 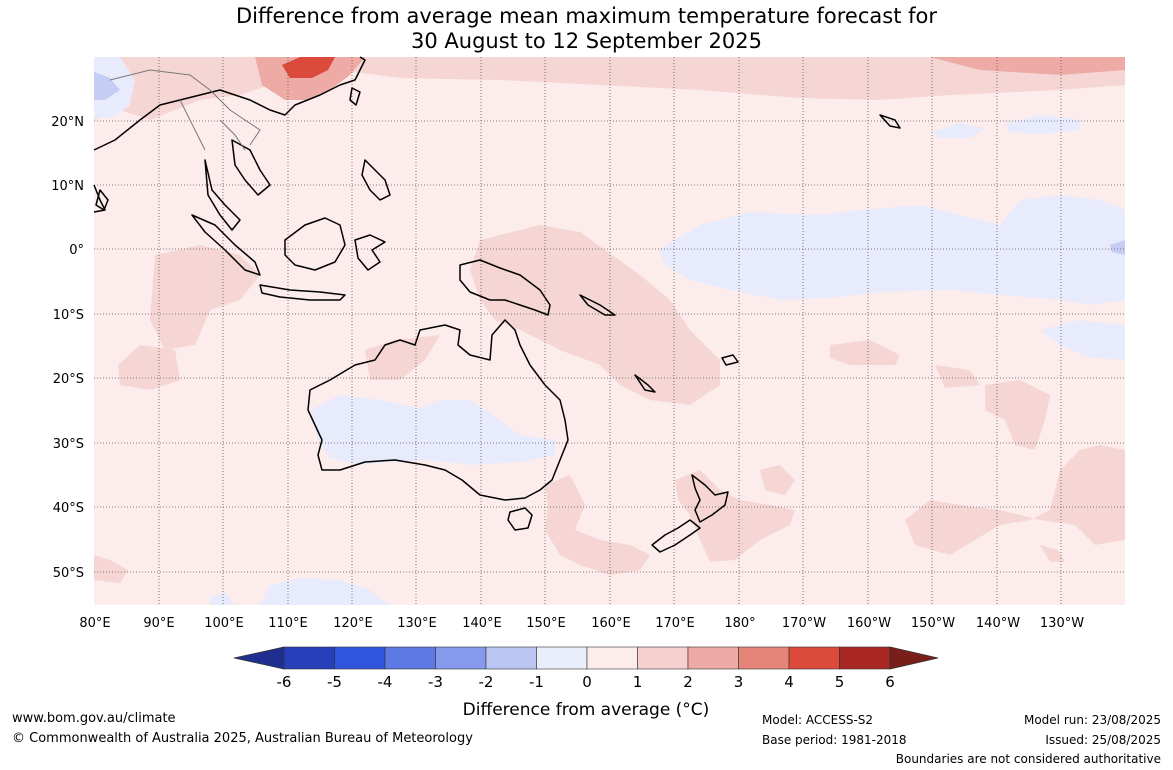 I want to click on malay-peninsula-coastline, so click(x=222, y=195).